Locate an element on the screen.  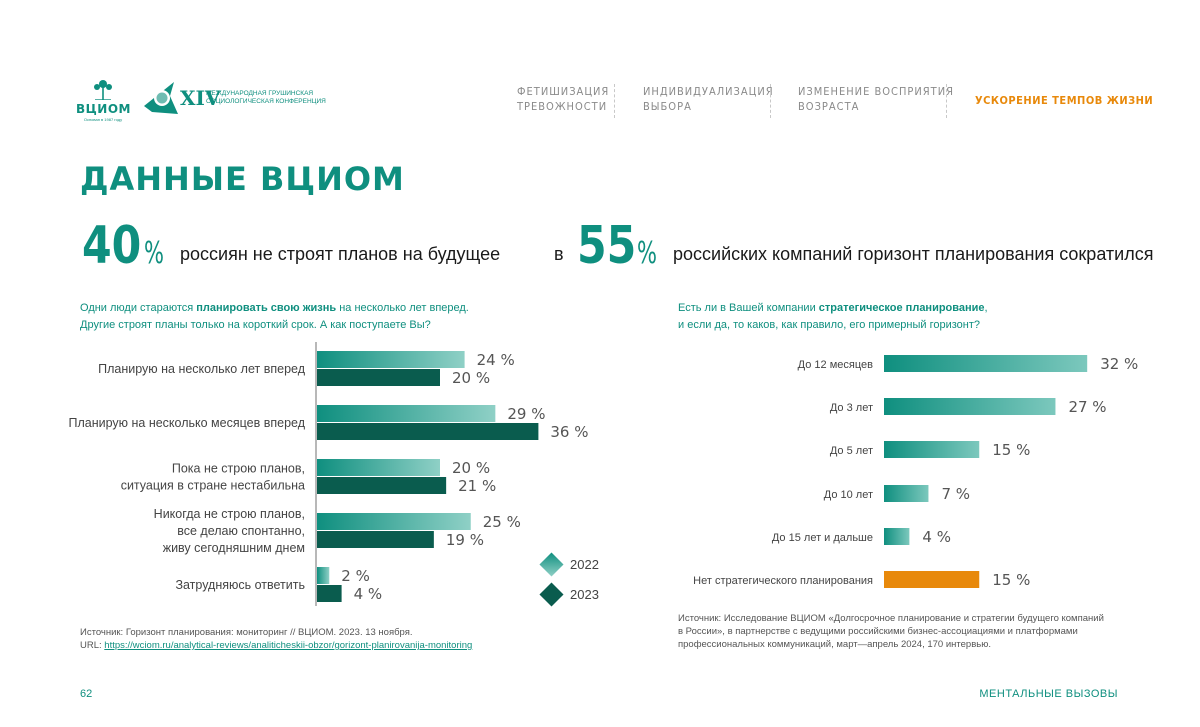
left-bar-value-label: 25 % is located at coordinates (502, 522).